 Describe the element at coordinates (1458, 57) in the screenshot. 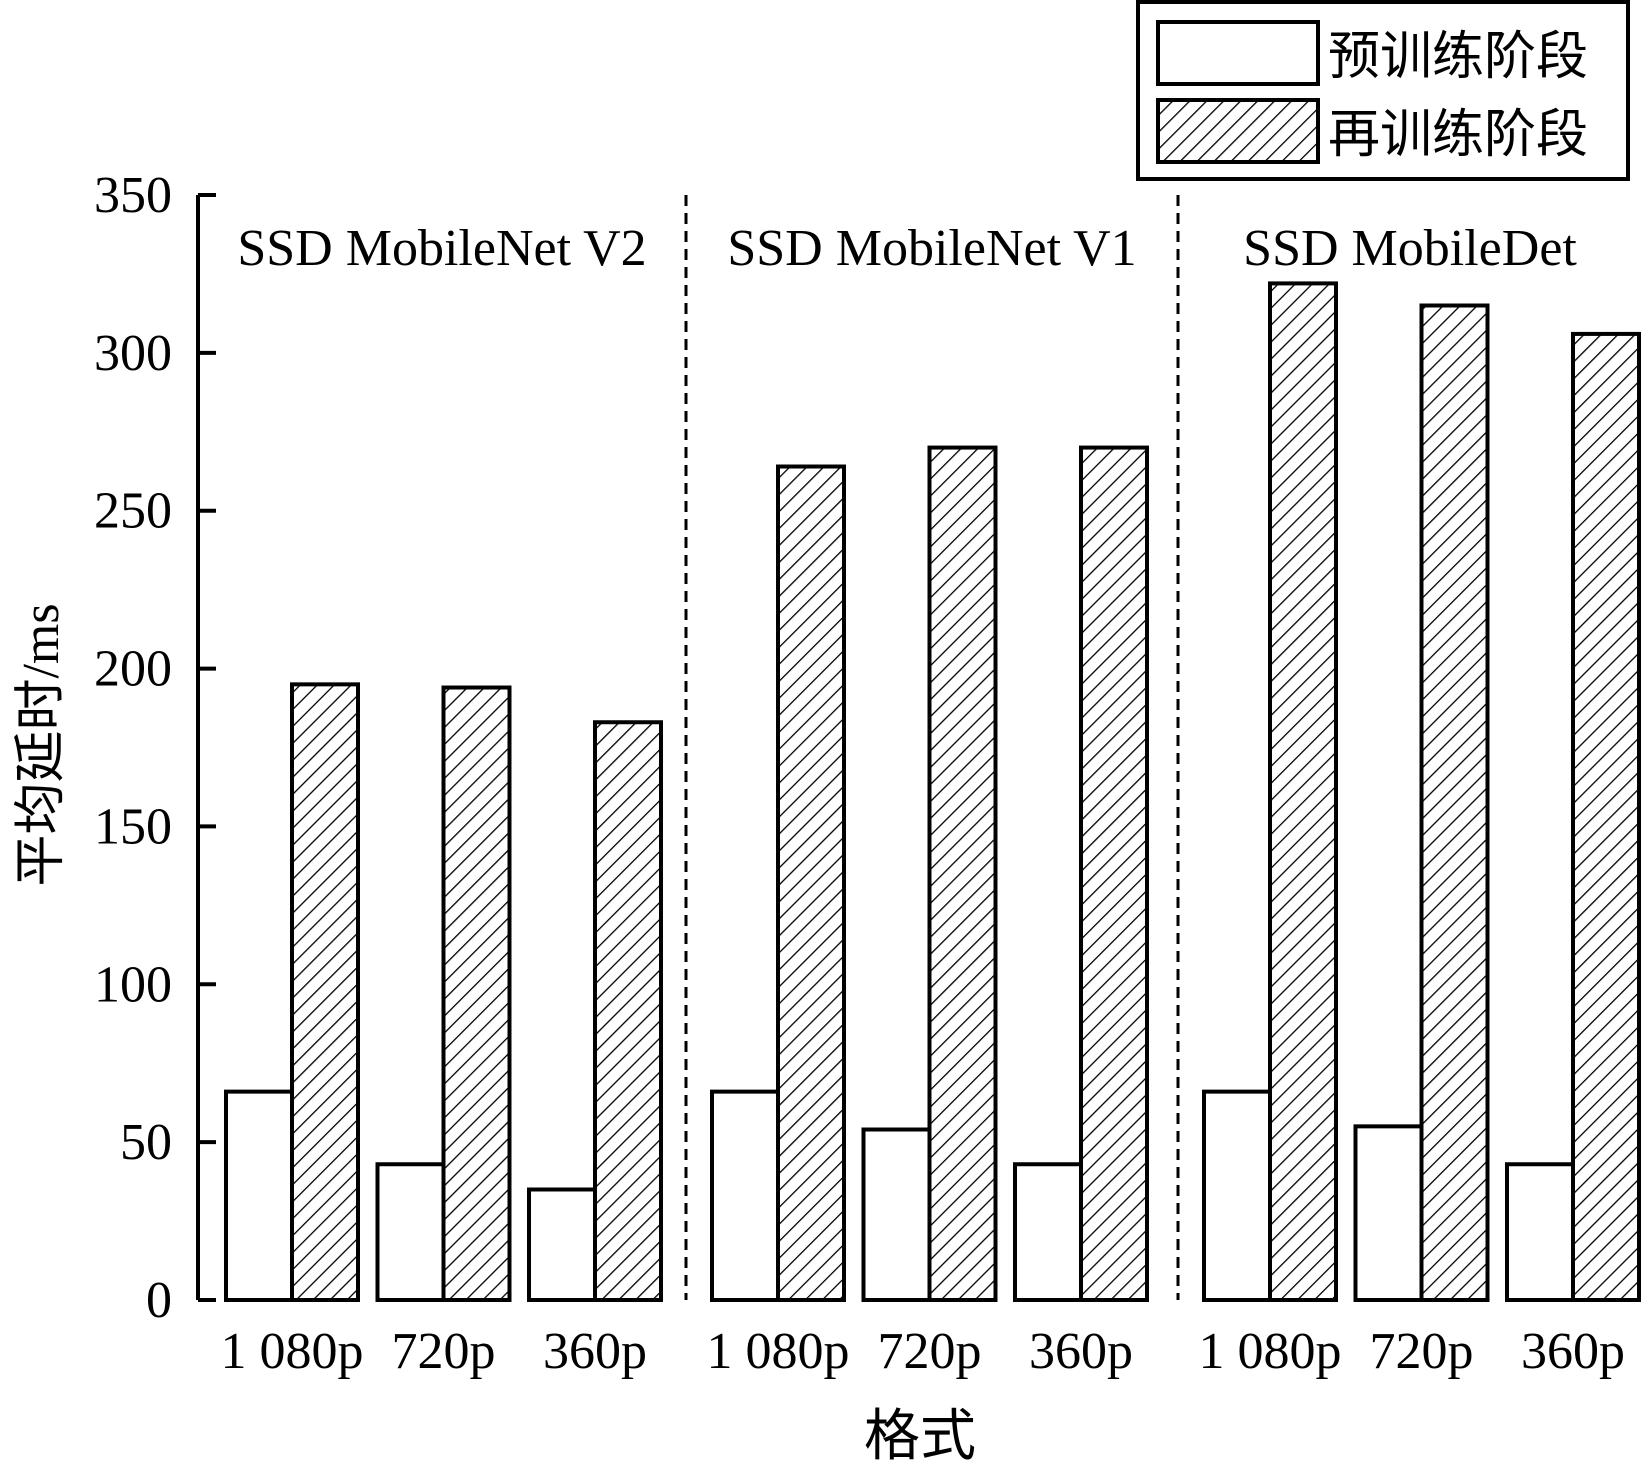

I see `legend-label-pretrain: 预训练阶段` at that location.